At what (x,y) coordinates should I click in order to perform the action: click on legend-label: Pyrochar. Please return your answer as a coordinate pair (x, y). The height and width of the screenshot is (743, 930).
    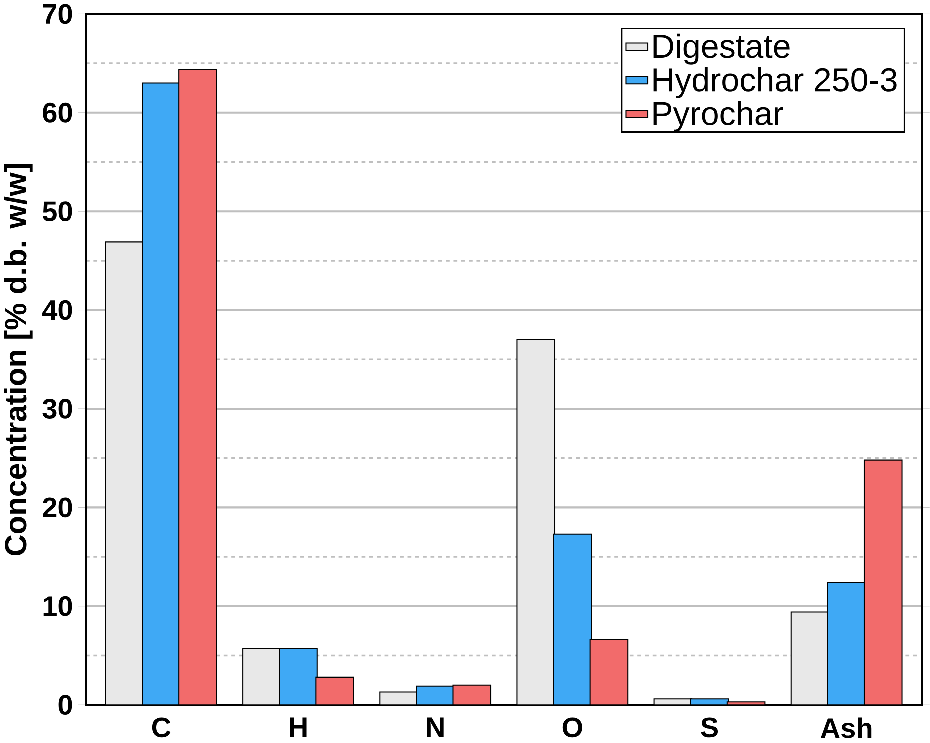
    Looking at the image, I should click on (719, 116).